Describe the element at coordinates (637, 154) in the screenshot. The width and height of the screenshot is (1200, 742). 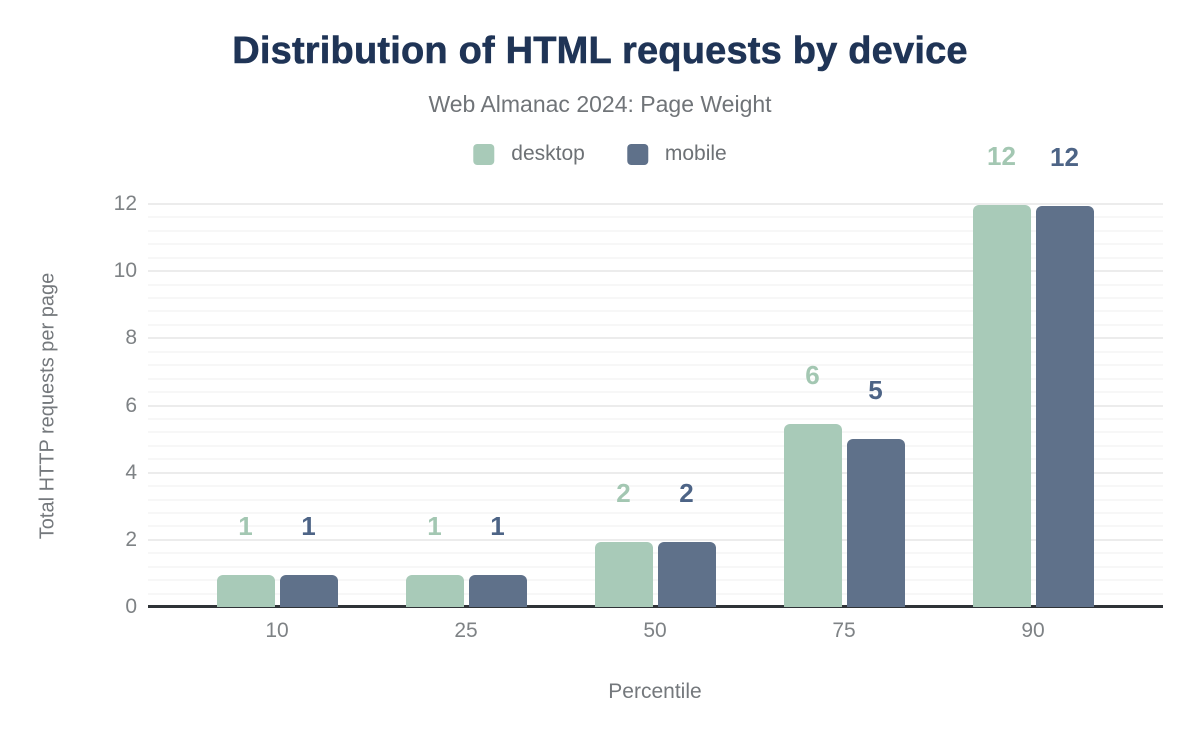
I see `mobile-swatch-icon` at that location.